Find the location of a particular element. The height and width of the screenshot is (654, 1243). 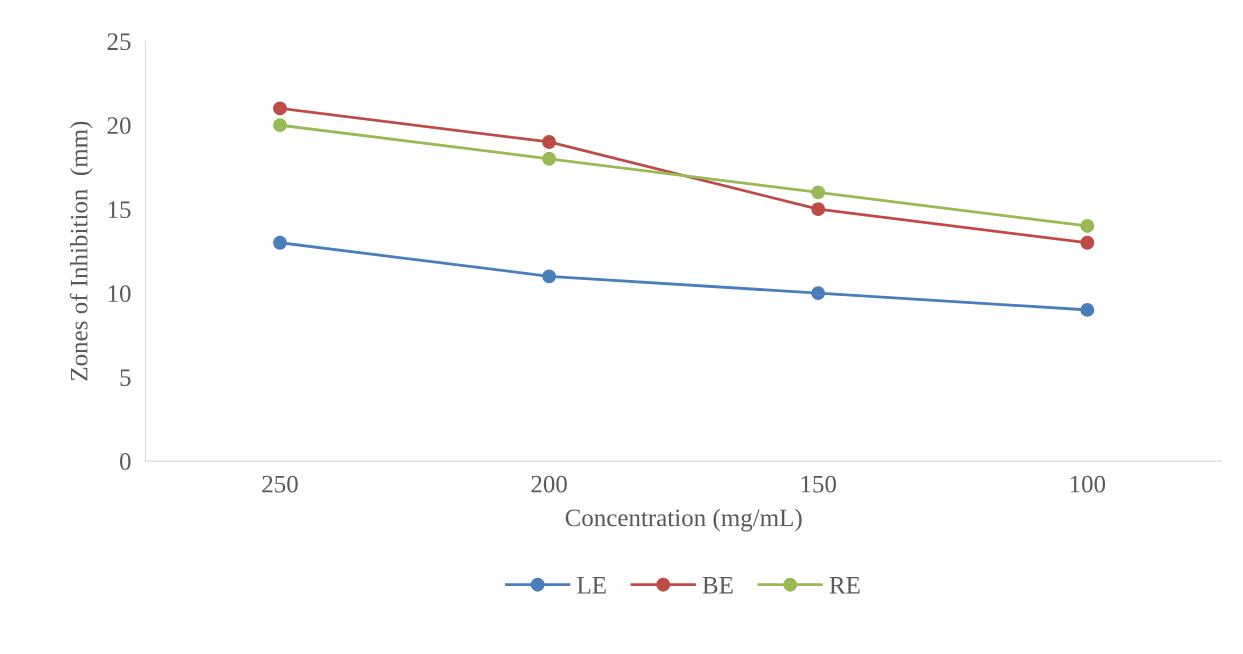

legend-label: BE is located at coordinates (717, 585).